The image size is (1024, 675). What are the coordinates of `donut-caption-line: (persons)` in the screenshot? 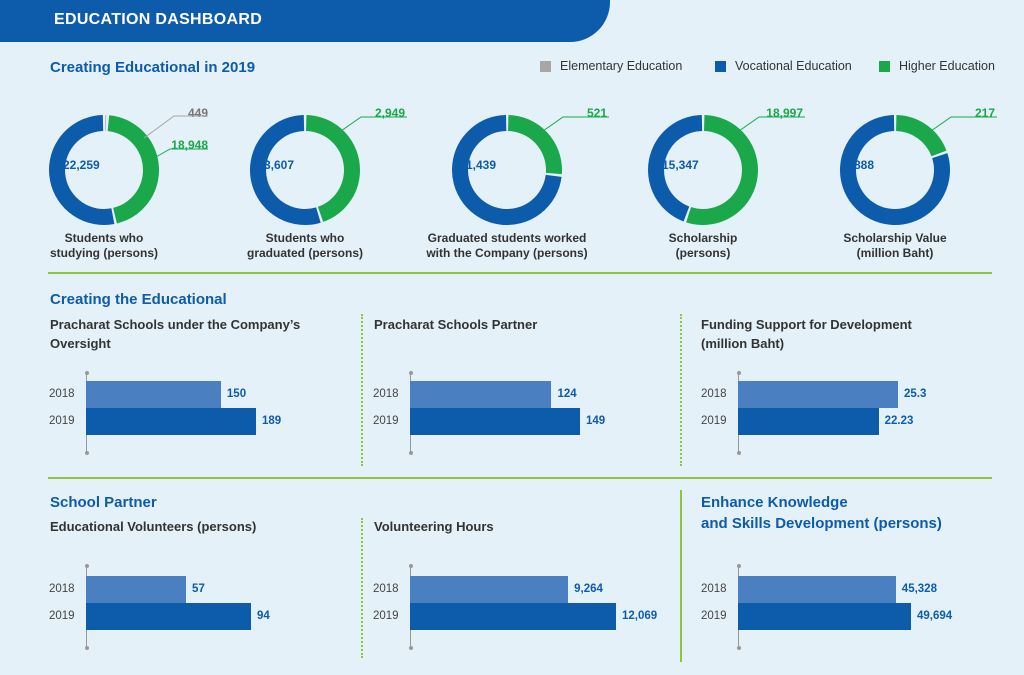 It's located at (703, 253).